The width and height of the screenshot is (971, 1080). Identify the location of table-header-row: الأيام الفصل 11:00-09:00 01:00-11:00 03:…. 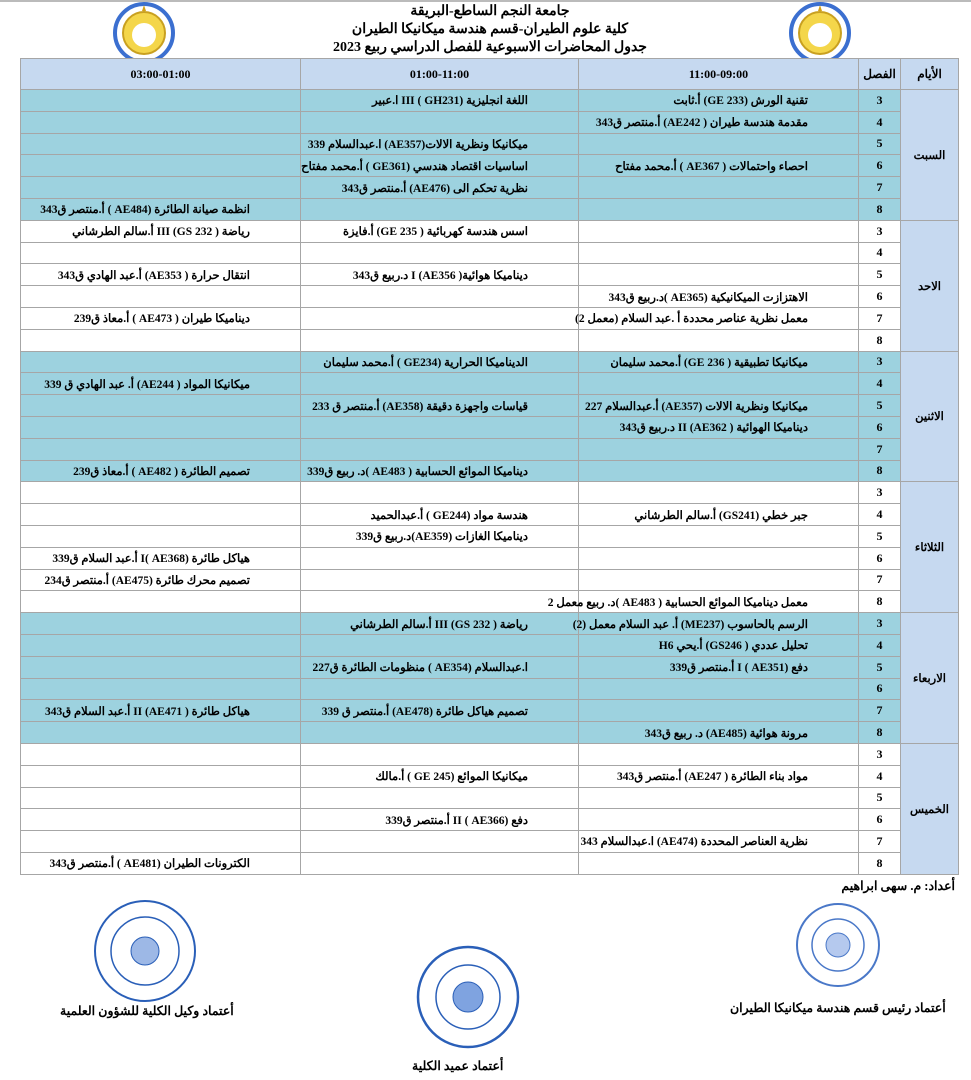
(489, 74).